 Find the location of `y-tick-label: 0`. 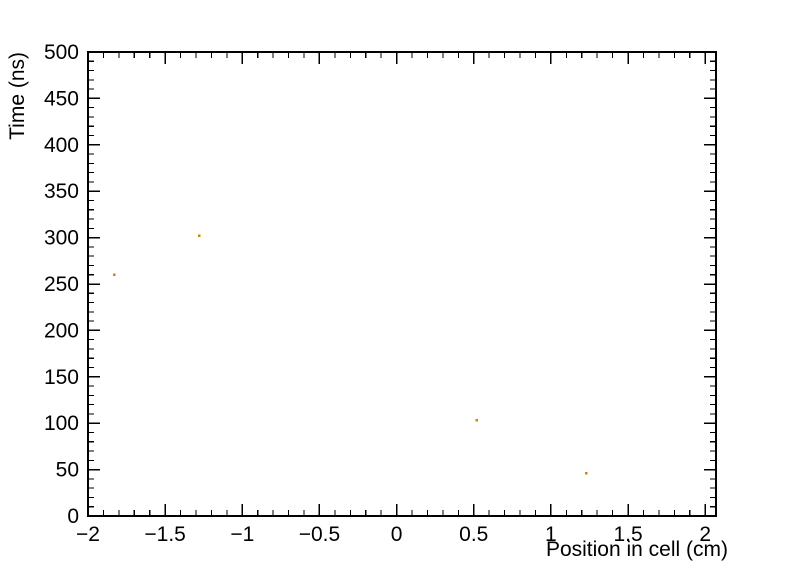

y-tick-label: 0 is located at coordinates (73, 516).